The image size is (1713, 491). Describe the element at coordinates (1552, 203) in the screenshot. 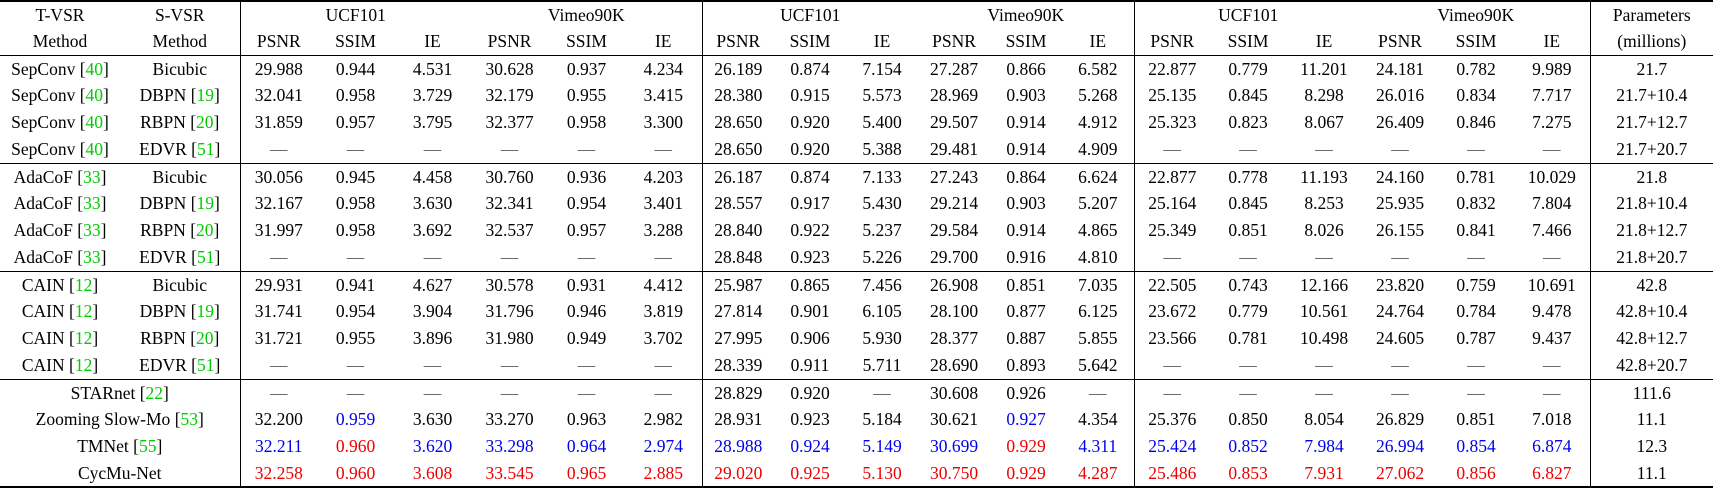

I see `metric-value-cell: 7.804` at that location.